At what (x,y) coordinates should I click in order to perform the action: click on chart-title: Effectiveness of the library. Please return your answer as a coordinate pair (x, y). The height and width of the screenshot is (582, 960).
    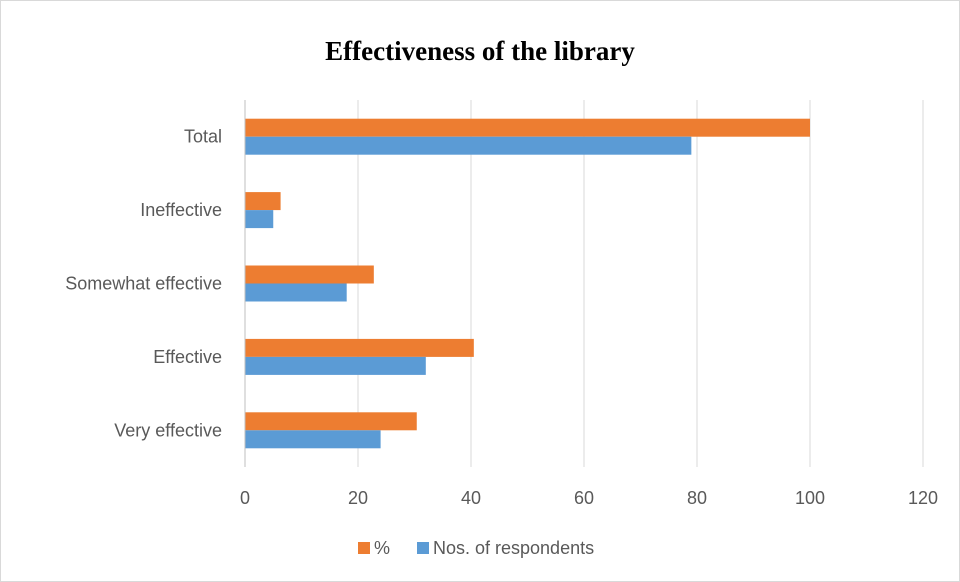
    Looking at the image, I should click on (480, 51).